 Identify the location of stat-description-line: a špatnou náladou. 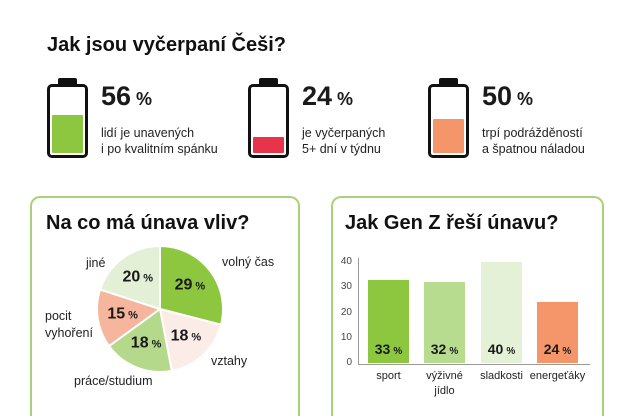
(533, 149).